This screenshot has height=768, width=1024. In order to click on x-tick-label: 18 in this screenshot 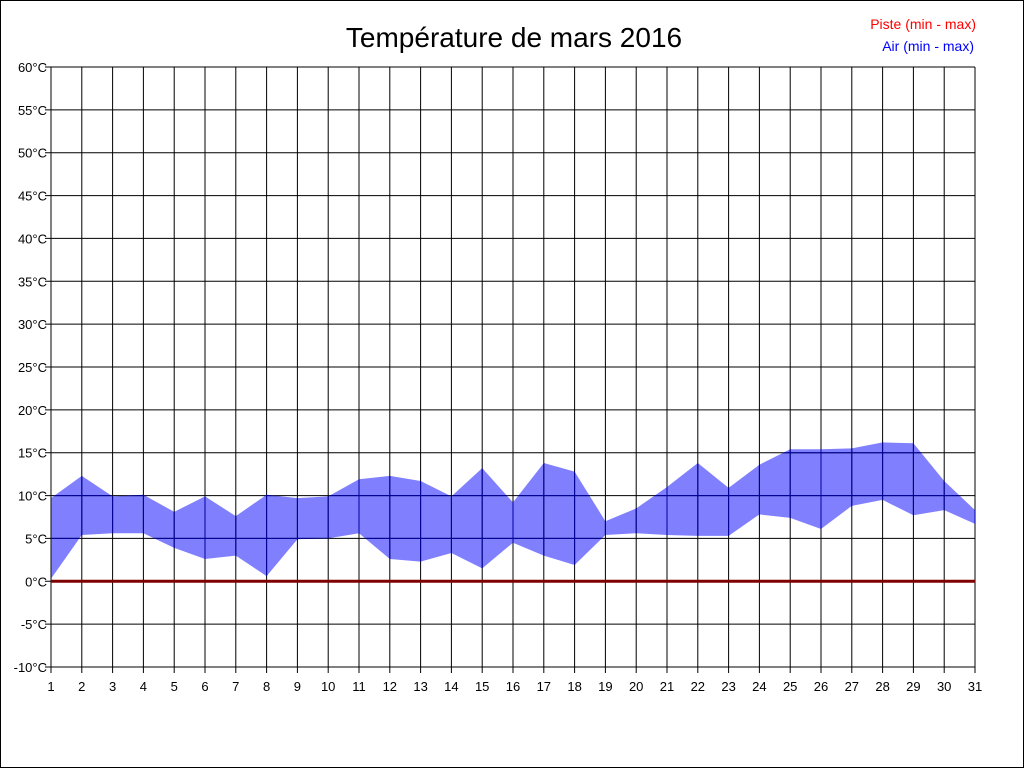, I will do `click(574, 686)`.